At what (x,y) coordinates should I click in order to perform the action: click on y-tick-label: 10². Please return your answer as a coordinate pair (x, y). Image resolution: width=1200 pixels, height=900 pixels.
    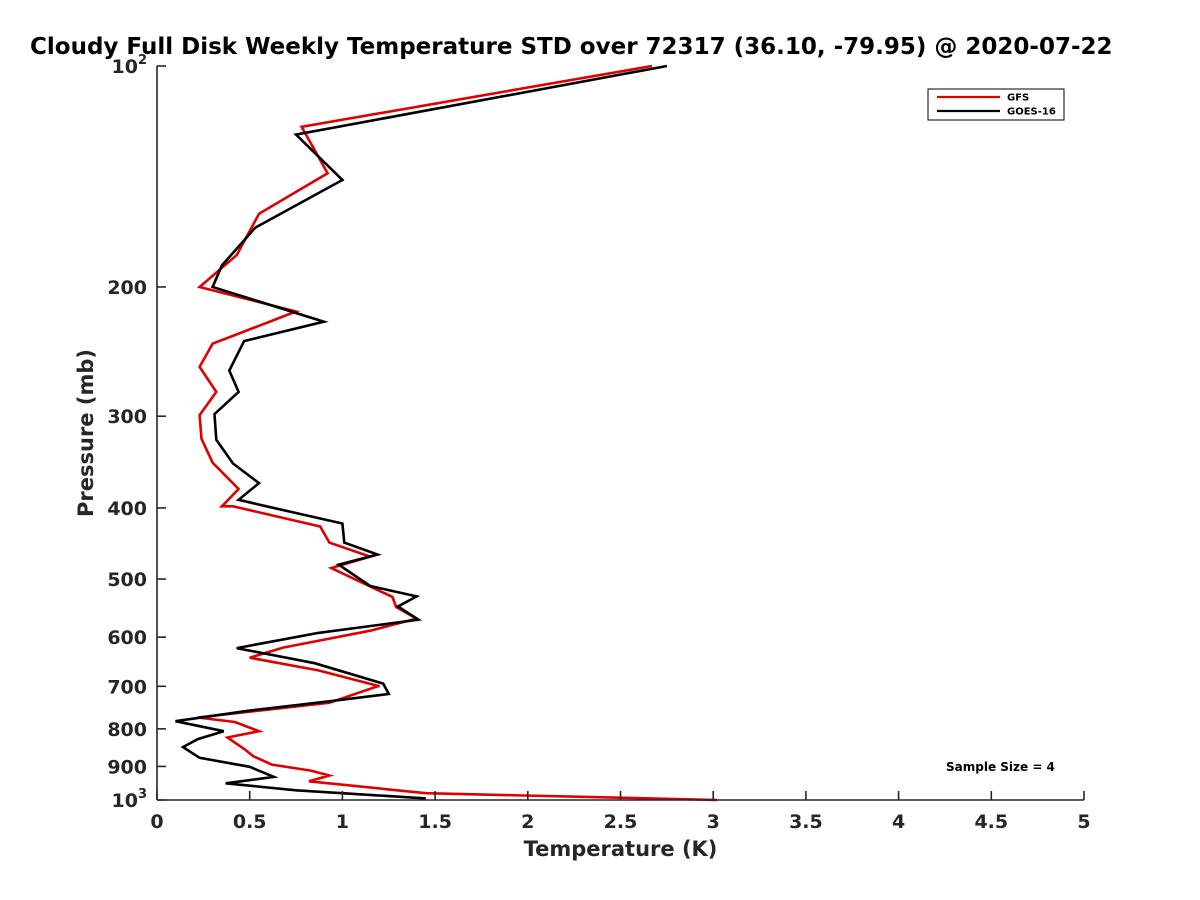
    Looking at the image, I should click on (130, 65).